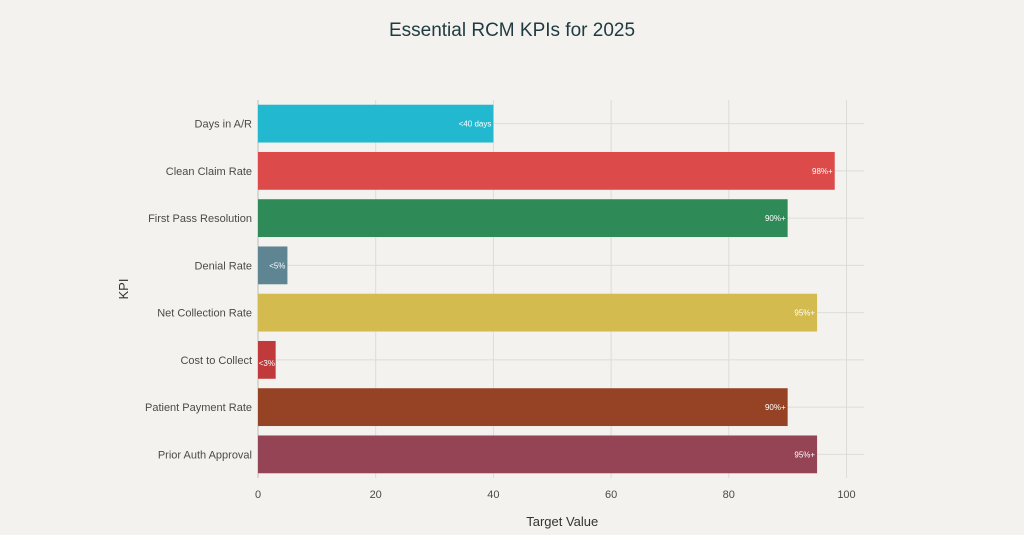 The image size is (1024, 535). Describe the element at coordinates (475, 124) in the screenshot. I see `data-label: <40 days` at that location.